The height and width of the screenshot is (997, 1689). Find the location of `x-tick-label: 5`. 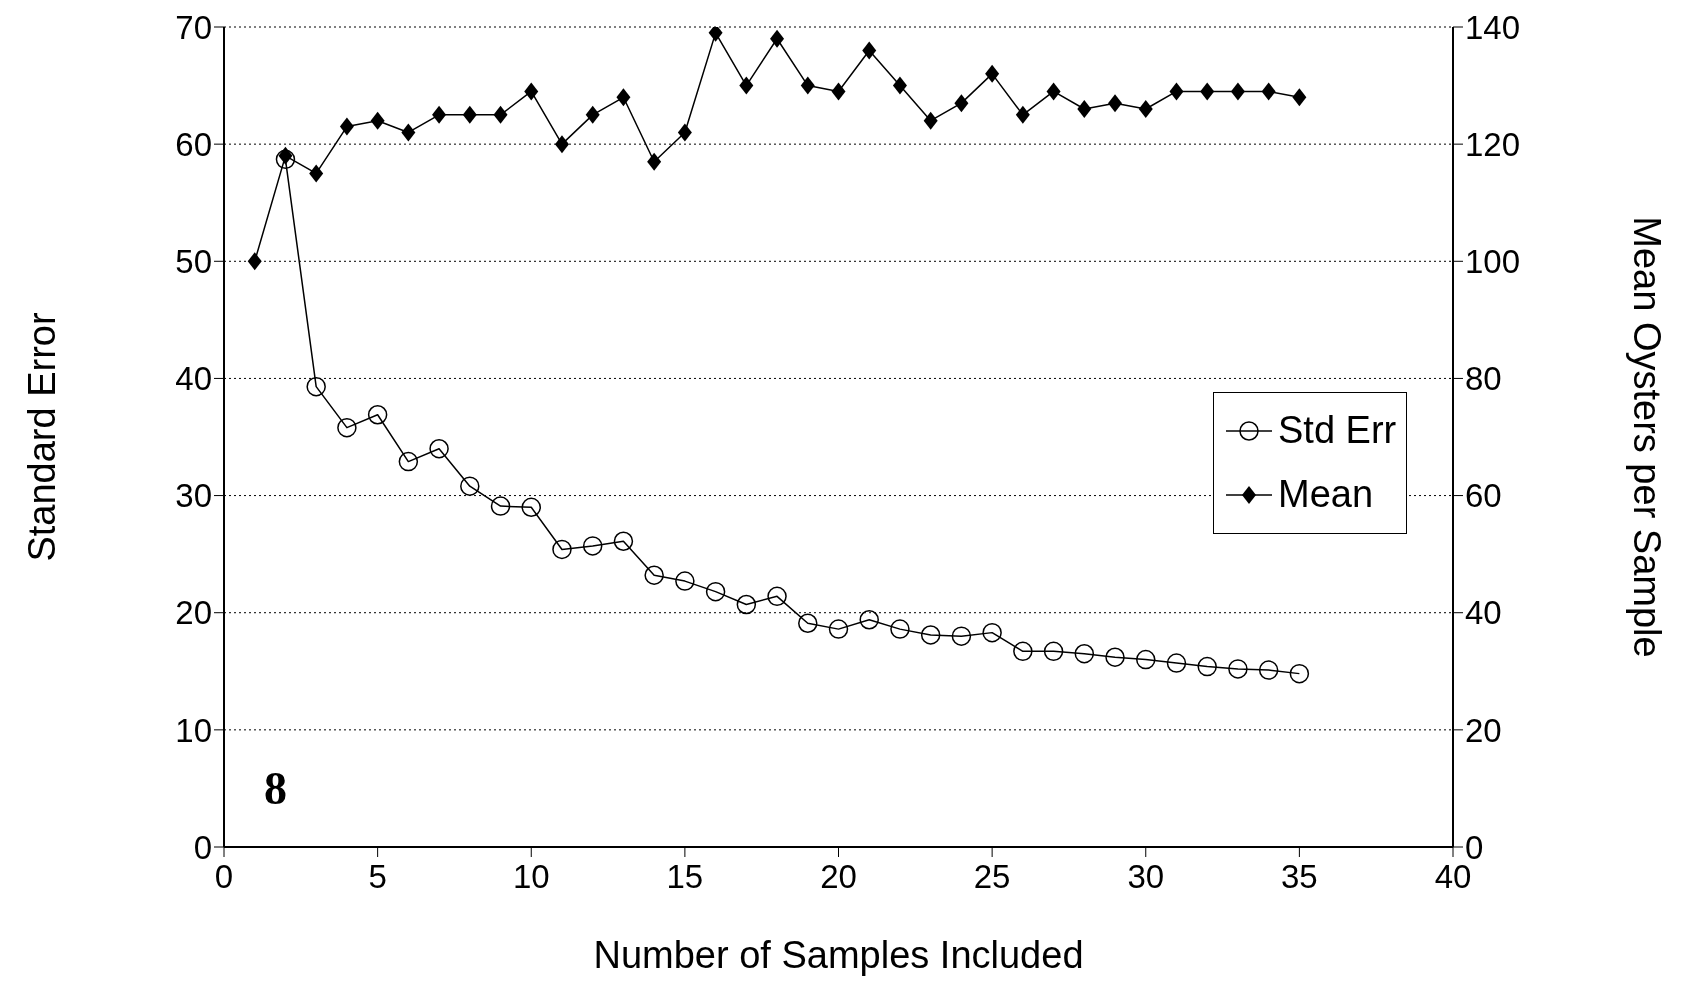

x-tick-label: 5 is located at coordinates (377, 877).